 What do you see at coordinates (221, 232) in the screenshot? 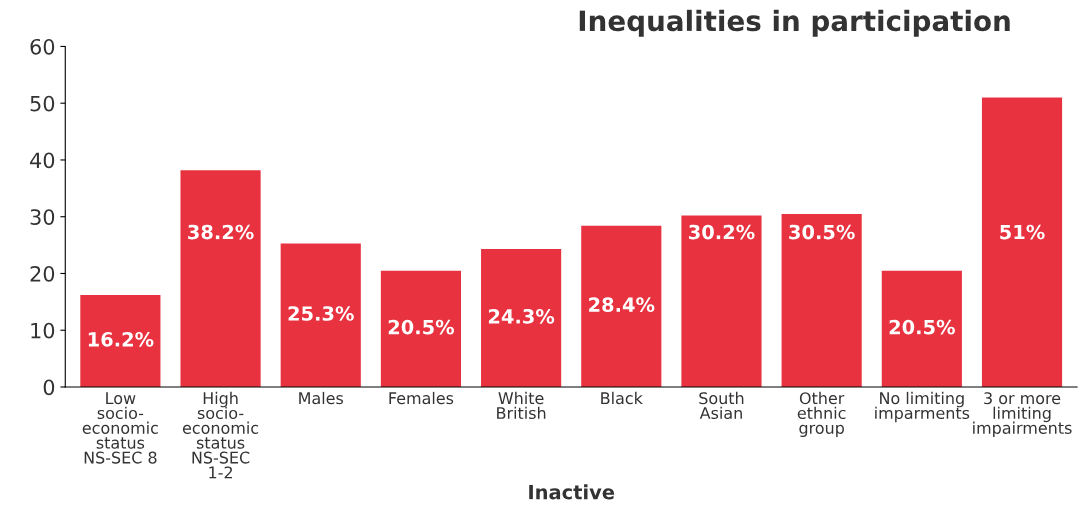
I see `data-label: 38.2%` at bounding box center [221, 232].